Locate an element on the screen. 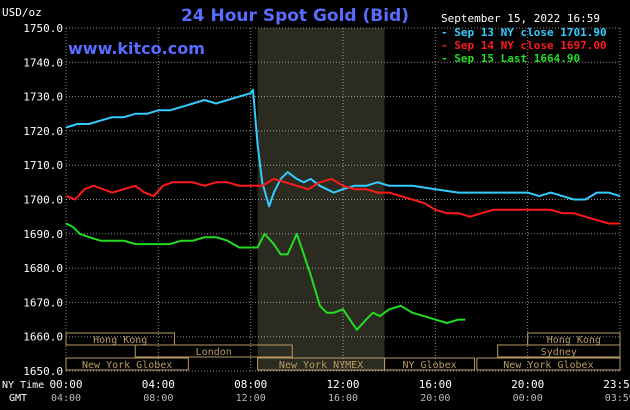 This screenshot has width=630, height=410. chart-title: 24 Hour Spot Gold (Bid) is located at coordinates (295, 16).